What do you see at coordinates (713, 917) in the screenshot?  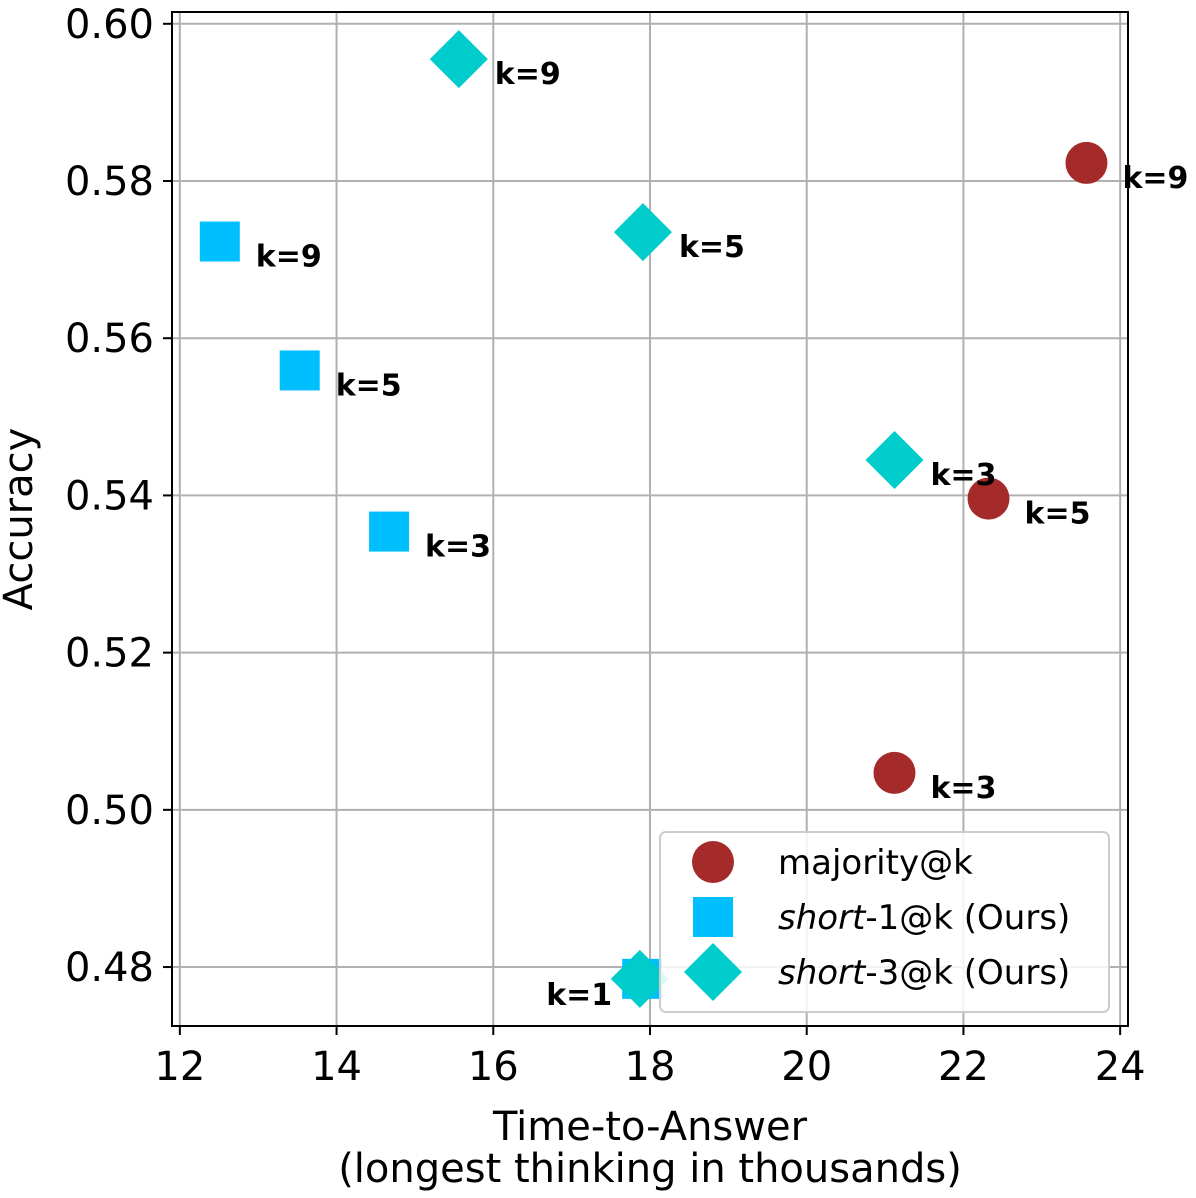 I see `legend-square-icon` at bounding box center [713, 917].